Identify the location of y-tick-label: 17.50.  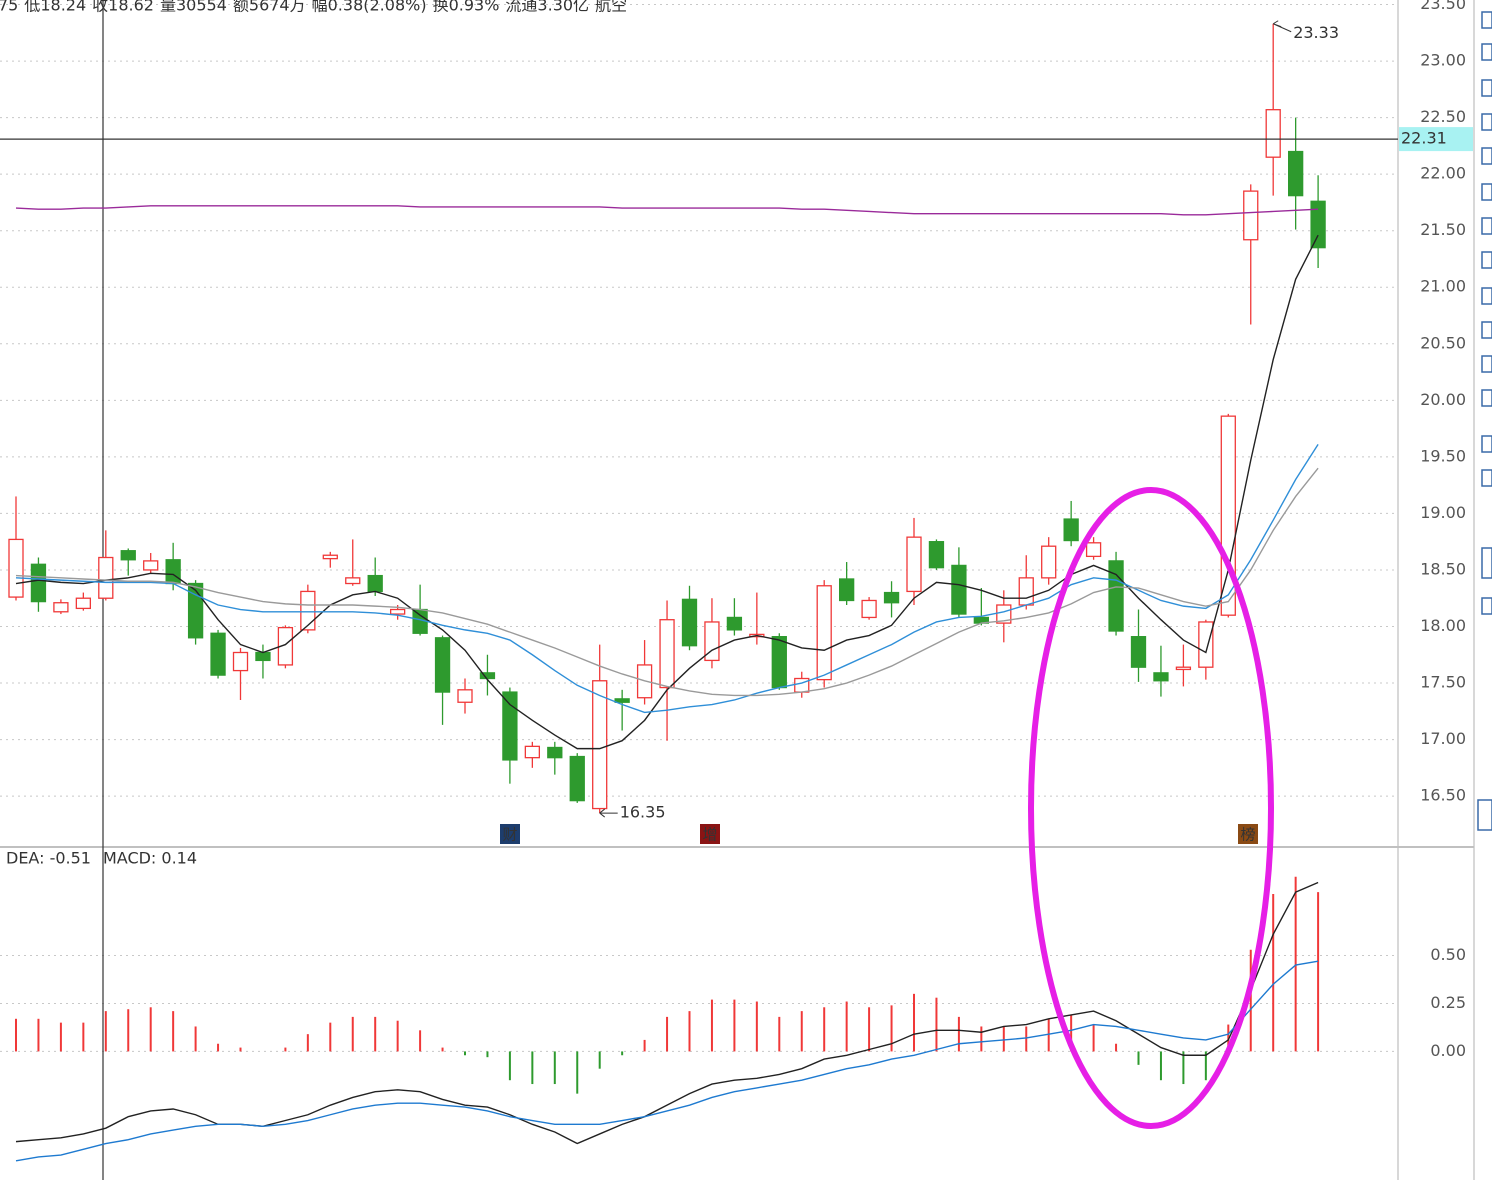
(1443, 682).